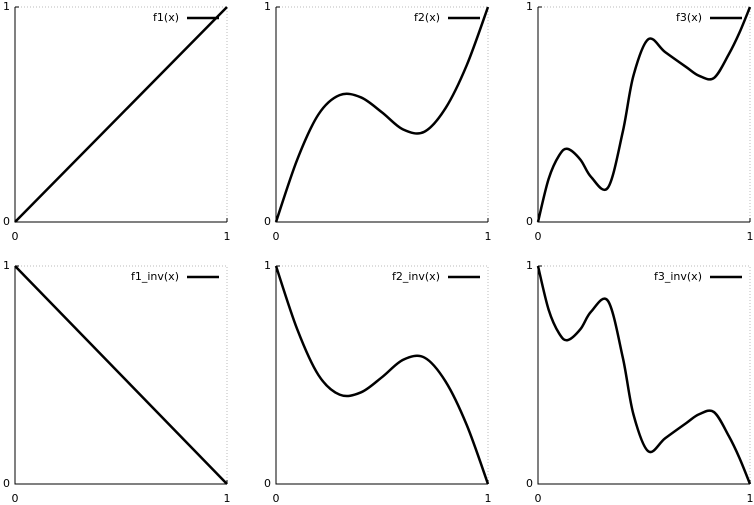  Describe the element at coordinates (689, 17) in the screenshot. I see `legend-label: f3(x)` at that location.